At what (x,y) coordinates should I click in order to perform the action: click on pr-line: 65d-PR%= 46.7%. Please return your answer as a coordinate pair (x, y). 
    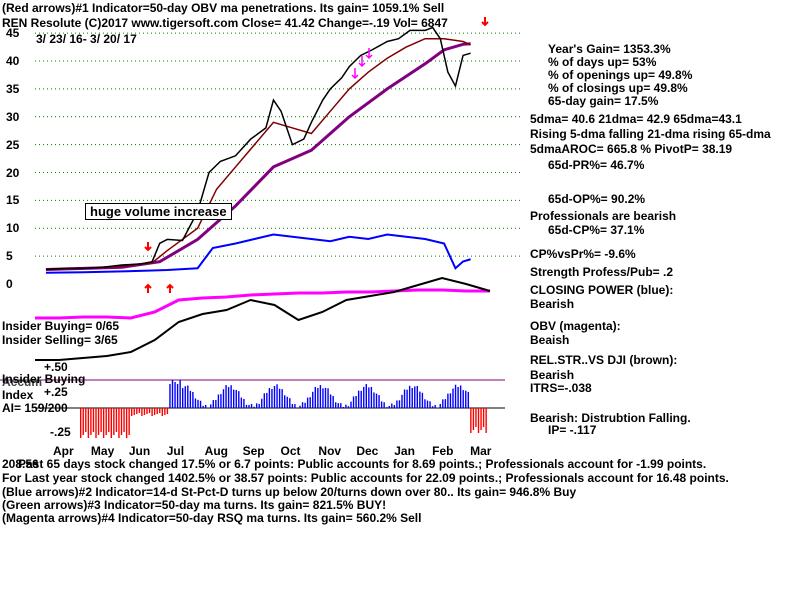
    Looking at the image, I should click on (596, 165).